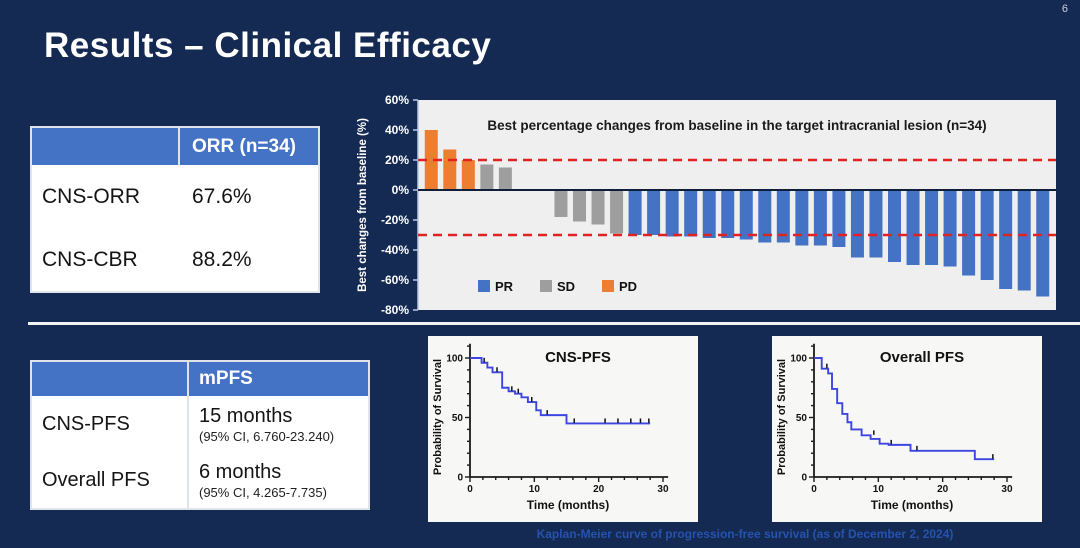 The height and width of the screenshot is (548, 1080). I want to click on mpfs-row-value-cell: 6 months (95% CI, 4.265-7.735), so click(277, 480).